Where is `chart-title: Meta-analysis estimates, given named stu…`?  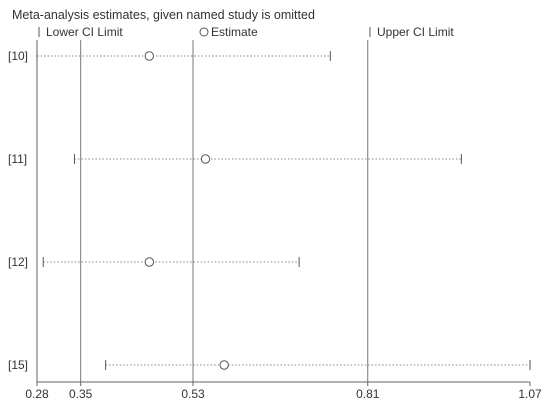 chart-title: Meta-analysis estimates, given named stu… is located at coordinates (163, 15).